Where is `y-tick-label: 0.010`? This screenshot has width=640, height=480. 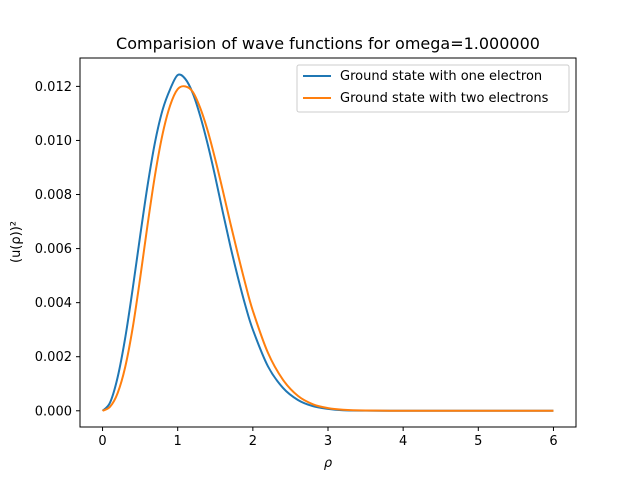
y-tick-label: 0.010 is located at coordinates (53, 141).